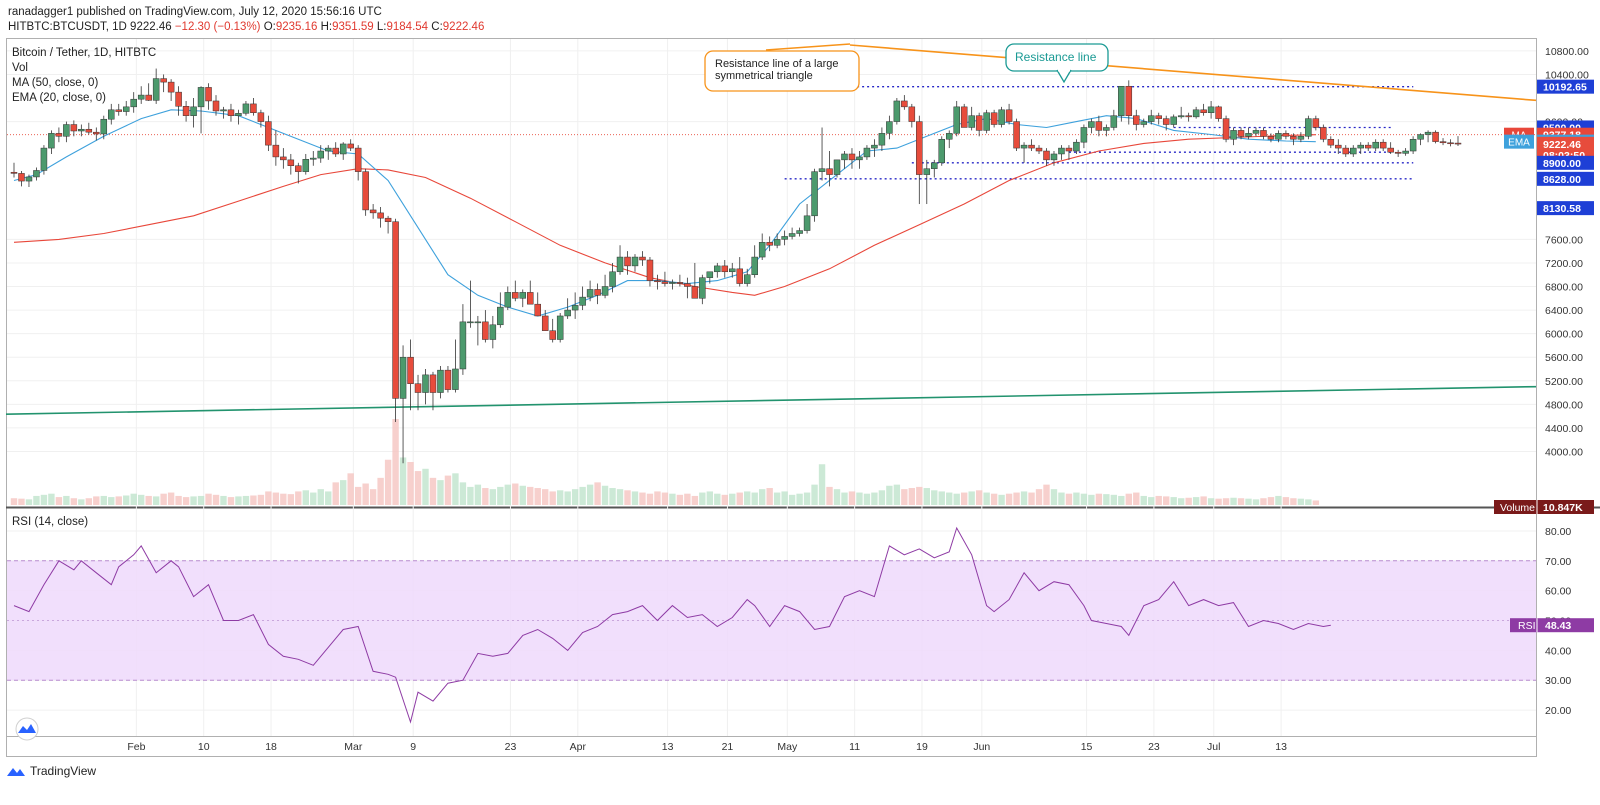  I want to click on time-tick-label: 11, so click(854, 747).